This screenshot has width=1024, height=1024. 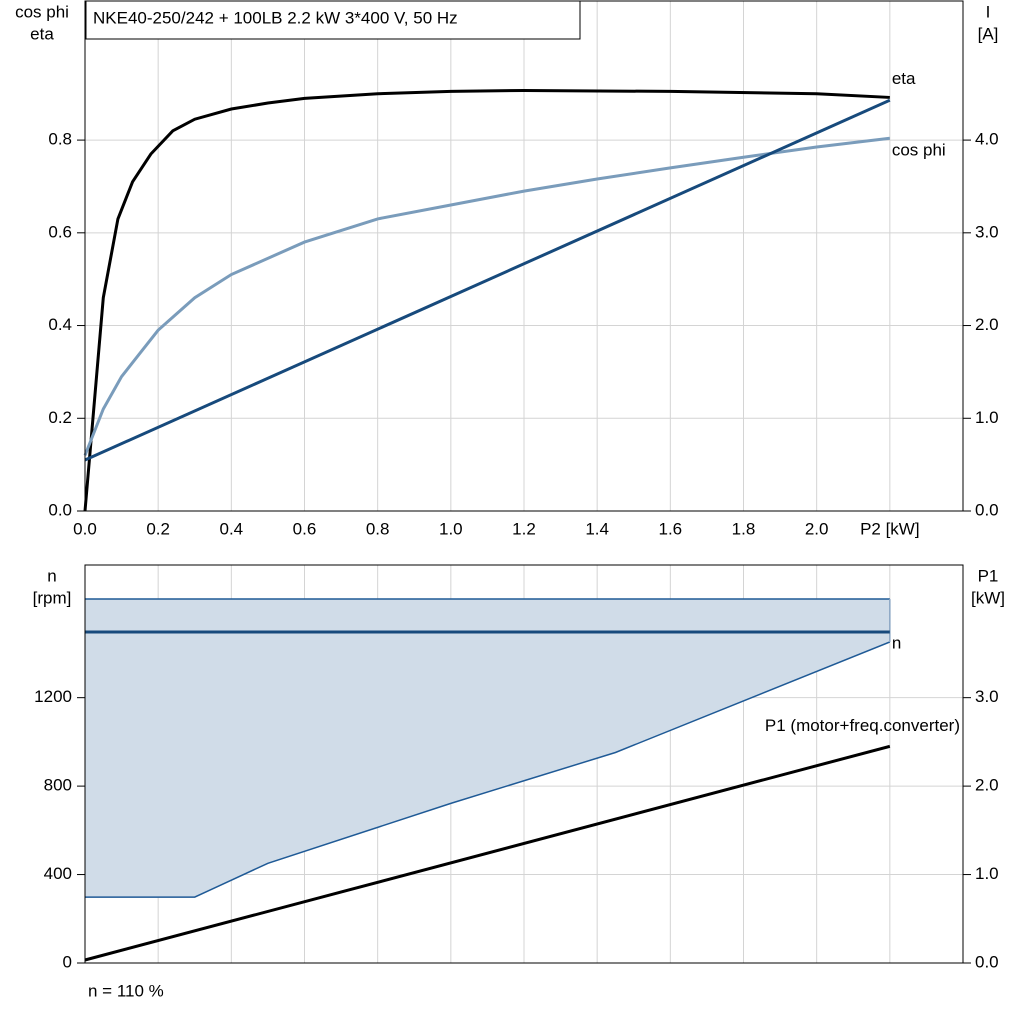 What do you see at coordinates (919, 150) in the screenshot?
I see `series-label: cos phi` at bounding box center [919, 150].